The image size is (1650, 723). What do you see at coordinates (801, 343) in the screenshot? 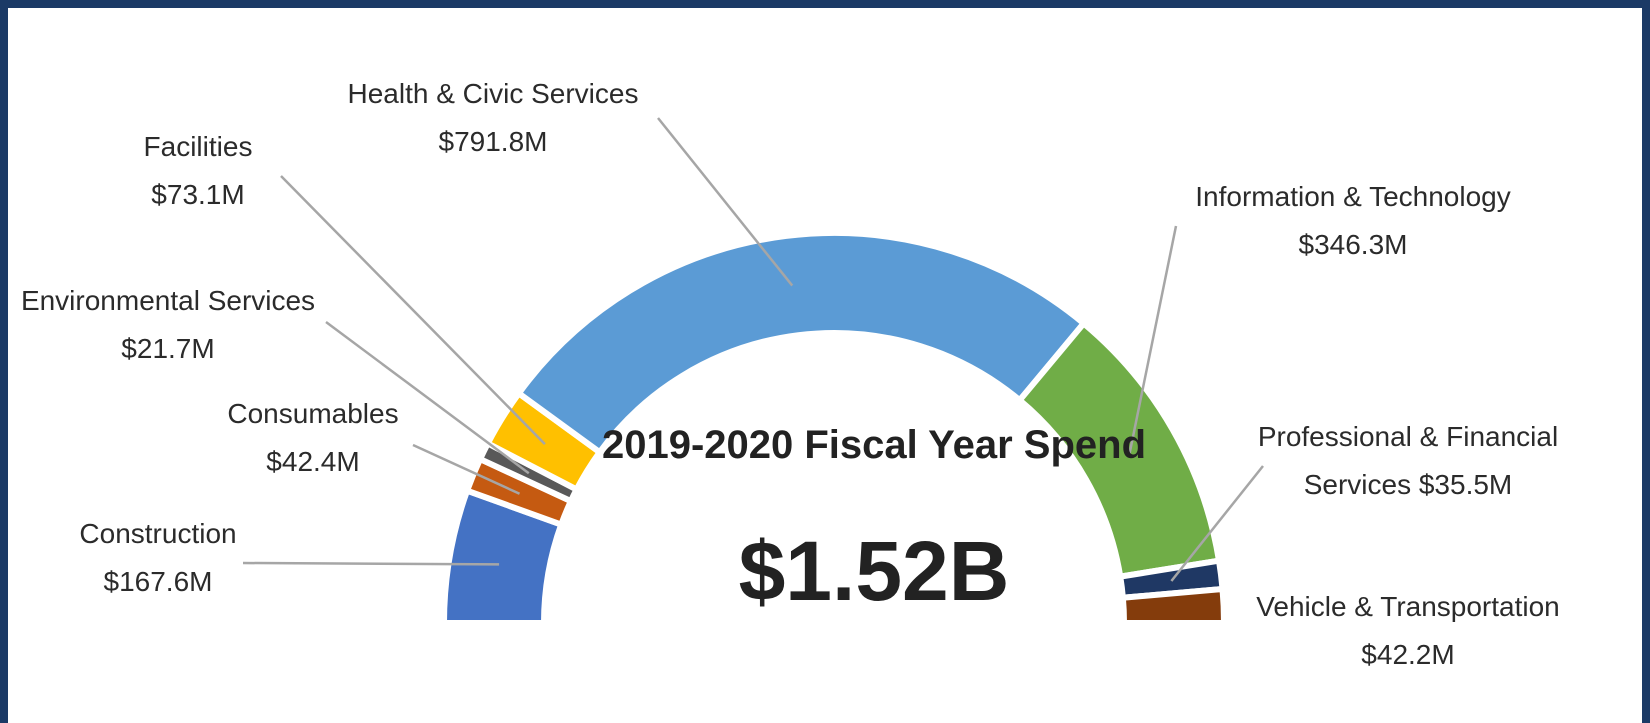
I see `slice-health-and-civic-services` at bounding box center [801, 343].